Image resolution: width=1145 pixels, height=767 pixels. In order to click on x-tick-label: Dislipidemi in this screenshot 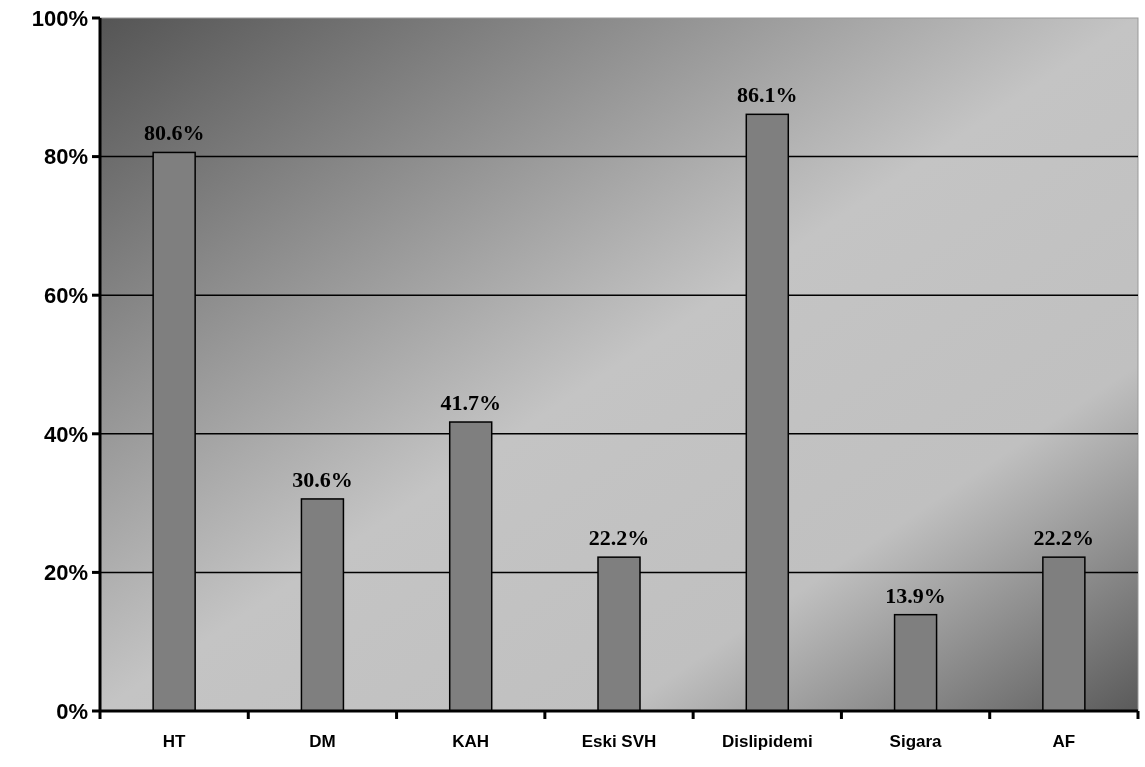, I will do `click(767, 741)`.